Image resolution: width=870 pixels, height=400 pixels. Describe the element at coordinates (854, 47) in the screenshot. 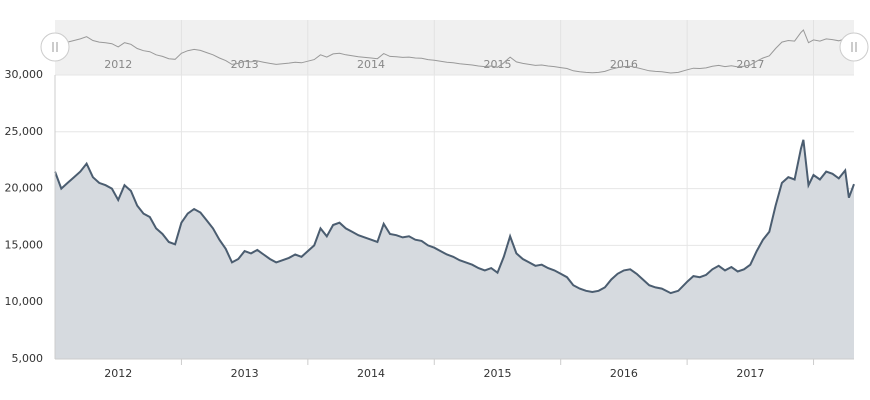

I see `navigator-handle-right` at that location.